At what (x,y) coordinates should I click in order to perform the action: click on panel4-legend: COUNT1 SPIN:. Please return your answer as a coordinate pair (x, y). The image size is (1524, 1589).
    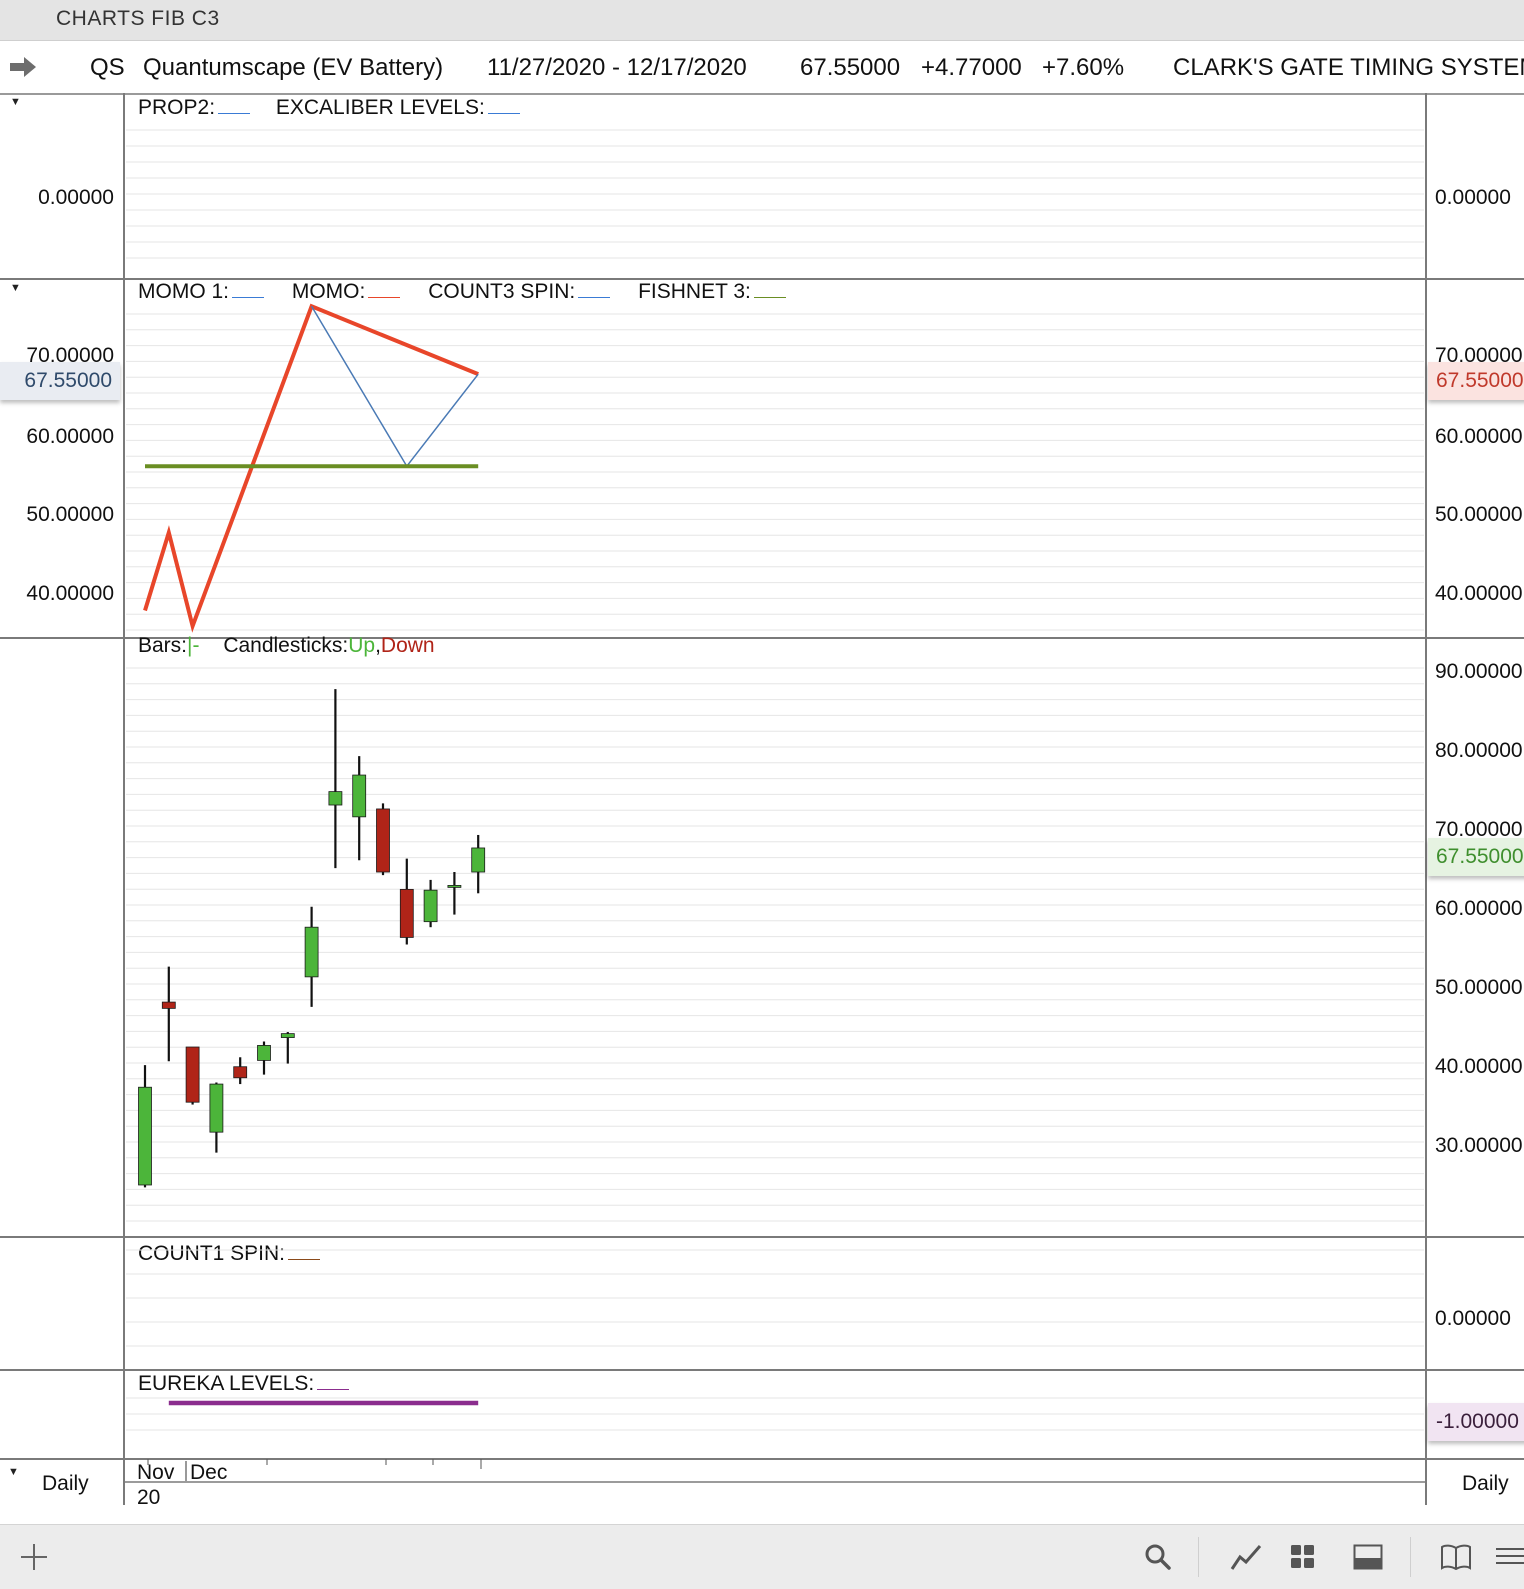
    Looking at the image, I should click on (229, 1254).